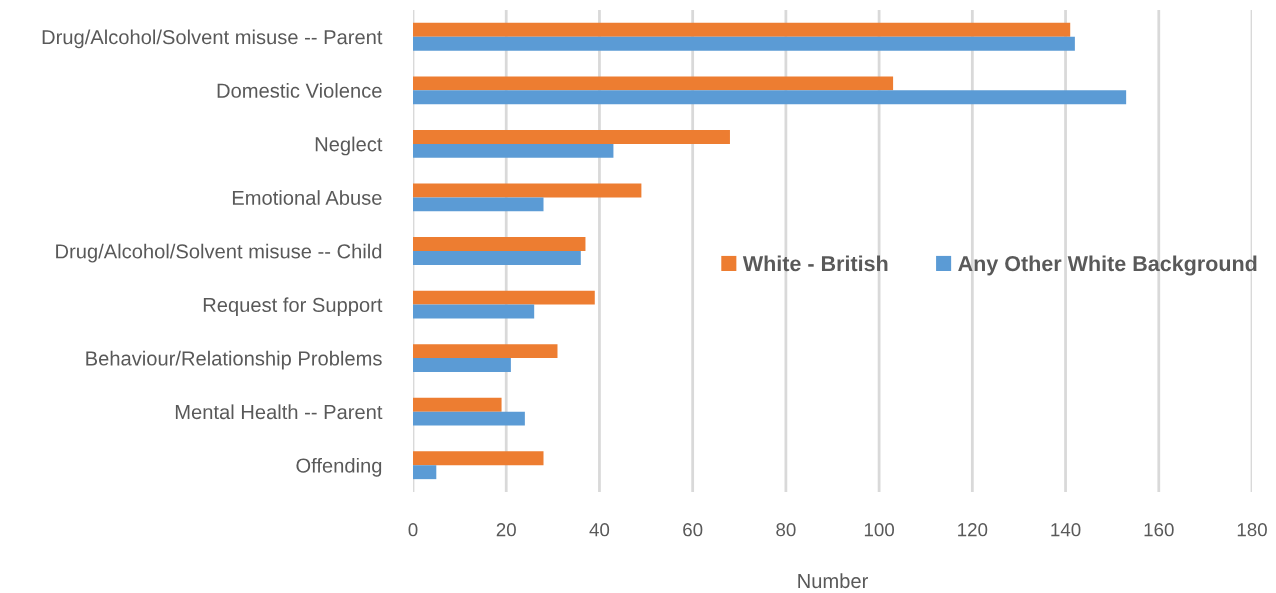  Describe the element at coordinates (833, 581) in the screenshot. I see `x-axis-title: Number` at that location.